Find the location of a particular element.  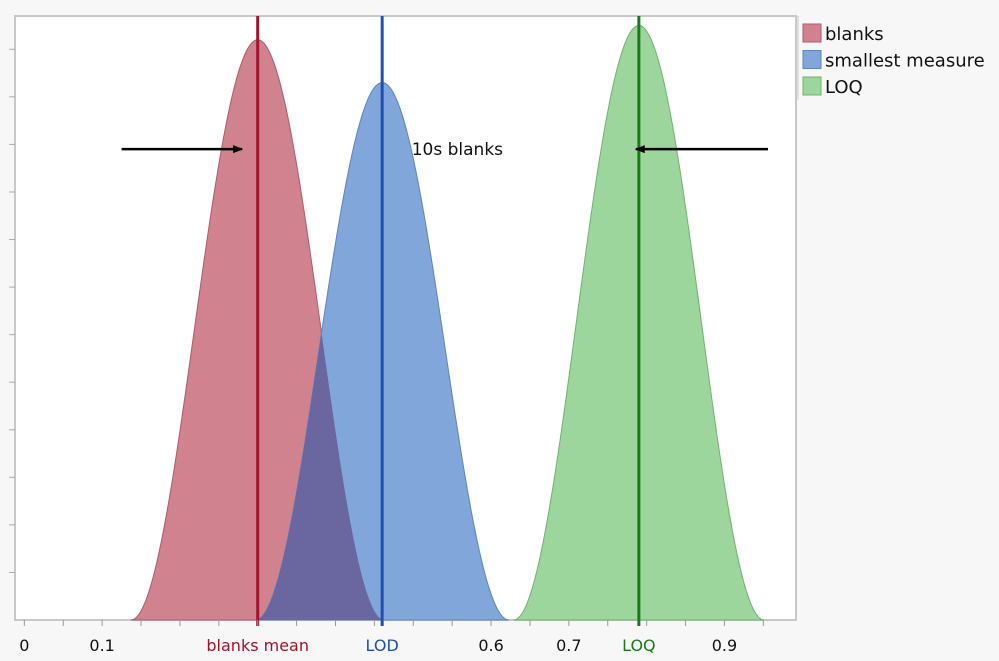

legend-label: LOQ is located at coordinates (844, 87).